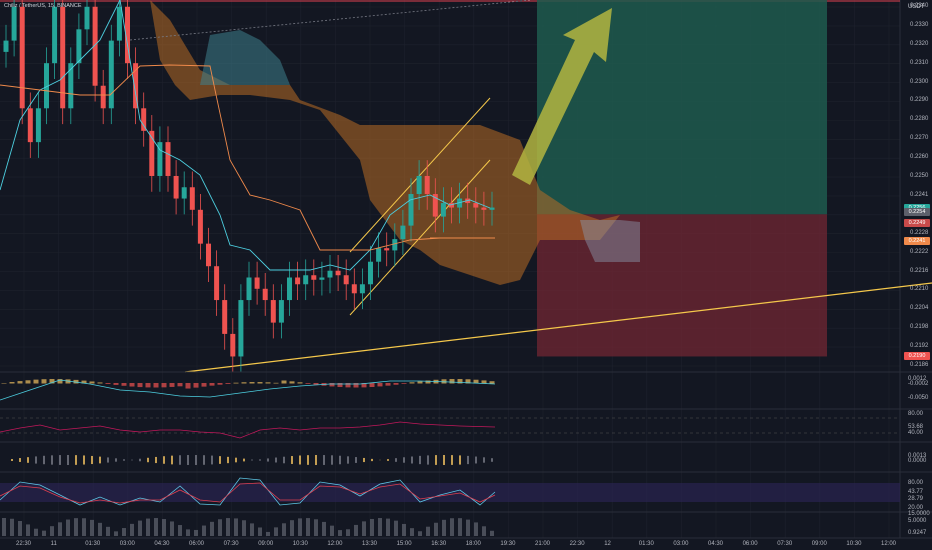 Image resolution: width=932 pixels, height=550 pixels. What do you see at coordinates (919, 194) in the screenshot?
I see `y-tick-label: 0.2241` at bounding box center [919, 194].